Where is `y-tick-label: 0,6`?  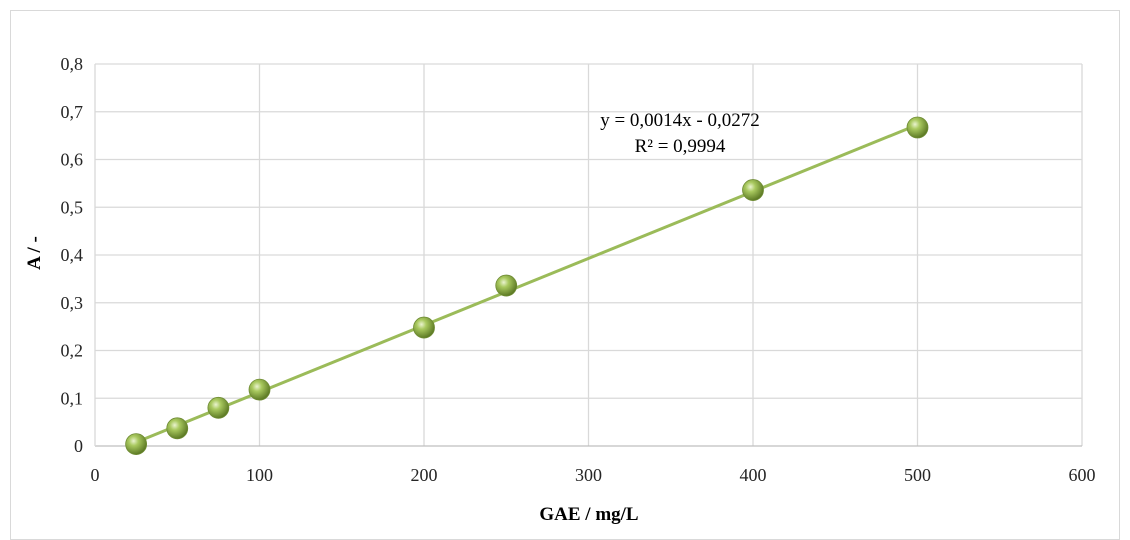 y-tick-label: 0,6 is located at coordinates (72, 160).